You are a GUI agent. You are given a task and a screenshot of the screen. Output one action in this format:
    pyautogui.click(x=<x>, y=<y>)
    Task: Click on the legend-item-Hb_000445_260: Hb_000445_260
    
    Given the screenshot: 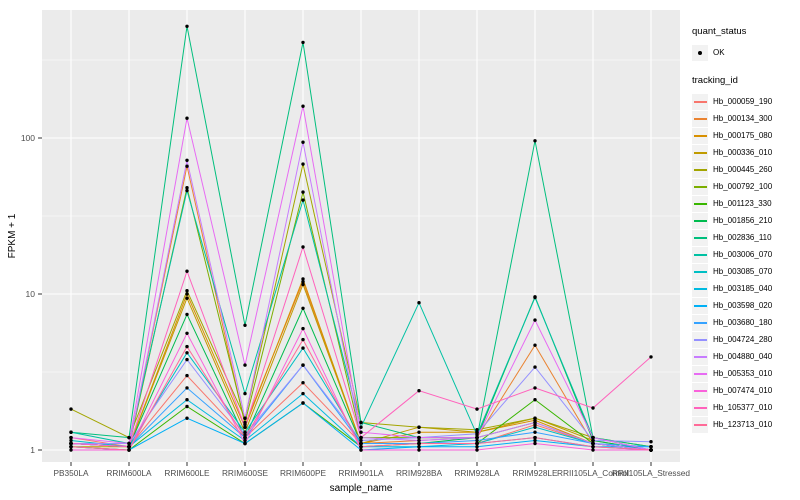 What is the action you would take?
    pyautogui.click(x=745, y=169)
    